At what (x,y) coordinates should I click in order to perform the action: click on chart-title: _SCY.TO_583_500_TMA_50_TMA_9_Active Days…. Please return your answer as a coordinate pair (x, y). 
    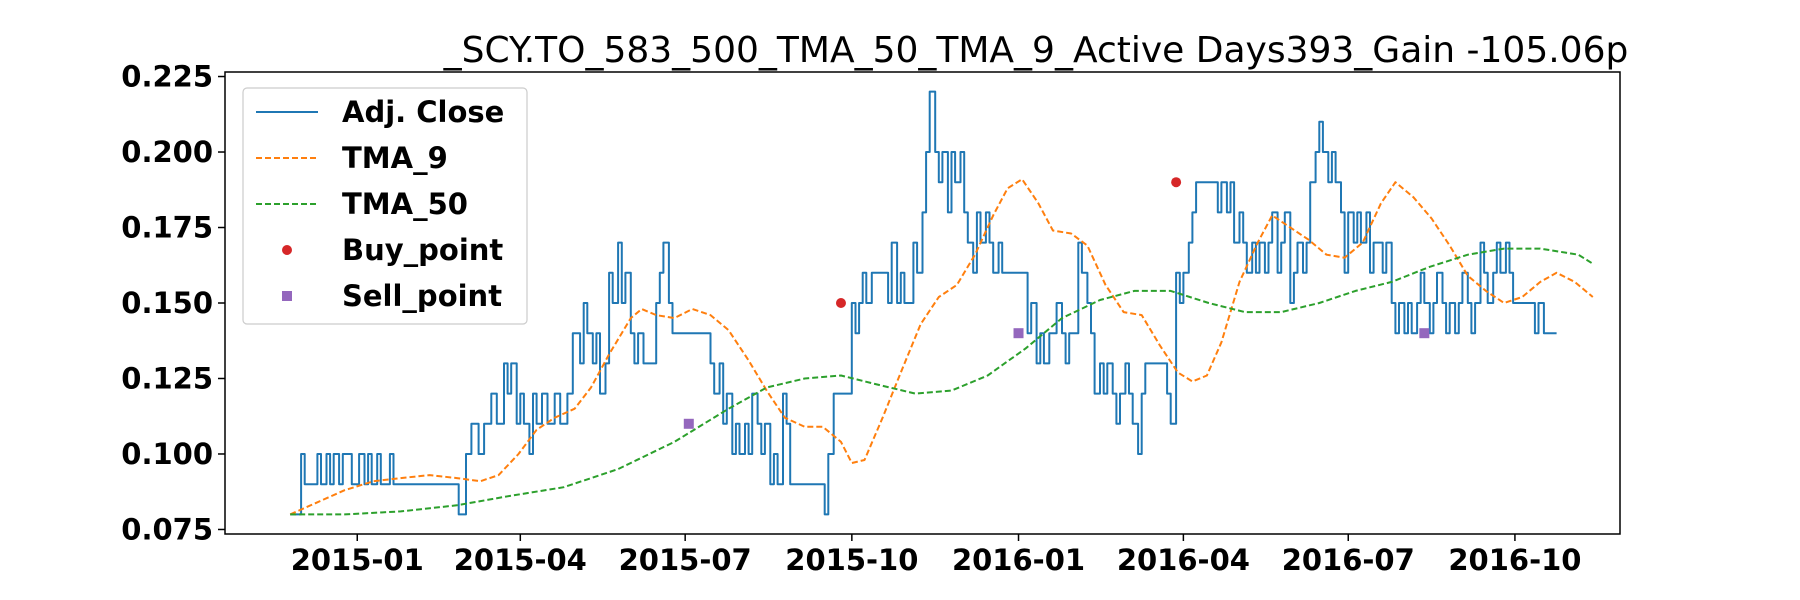
    Looking at the image, I should click on (1036, 50).